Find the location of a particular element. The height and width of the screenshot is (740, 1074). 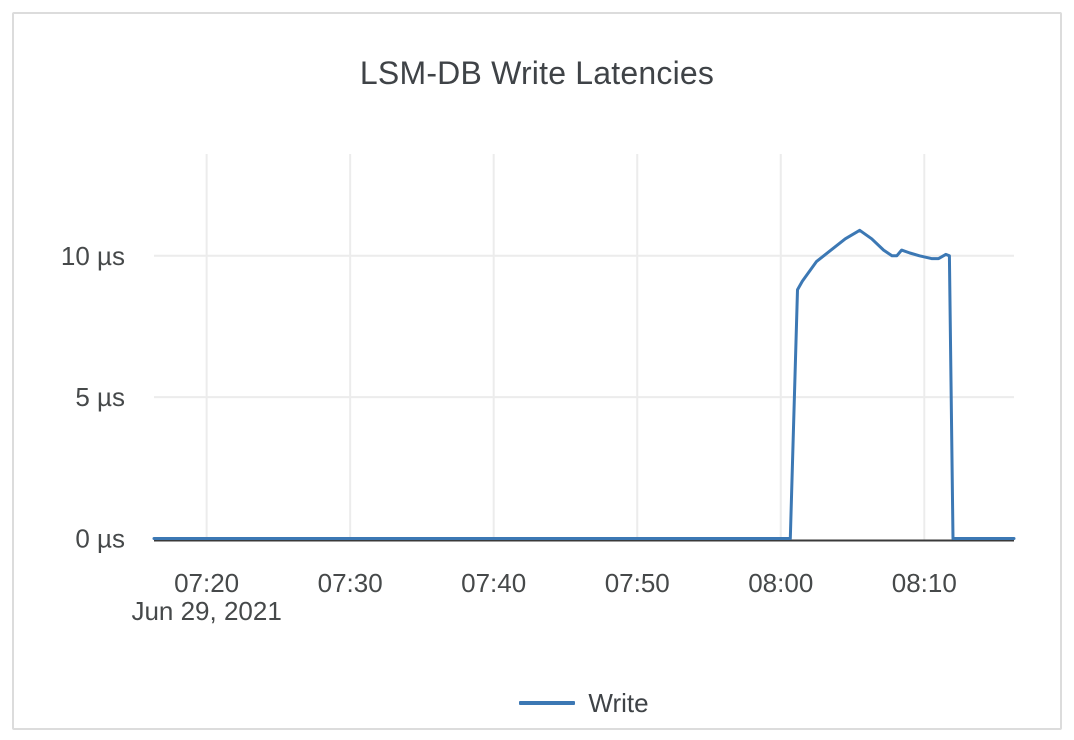

legend-item-write: Write is located at coordinates (584, 703).